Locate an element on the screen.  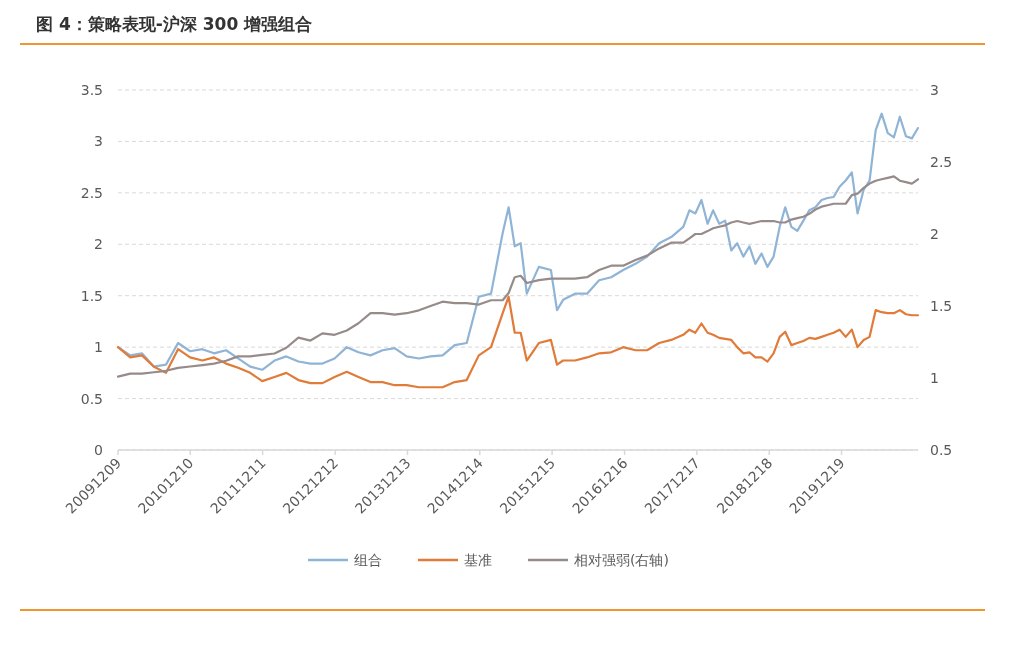
y2-tick-label: 1.5 is located at coordinates (941, 306).